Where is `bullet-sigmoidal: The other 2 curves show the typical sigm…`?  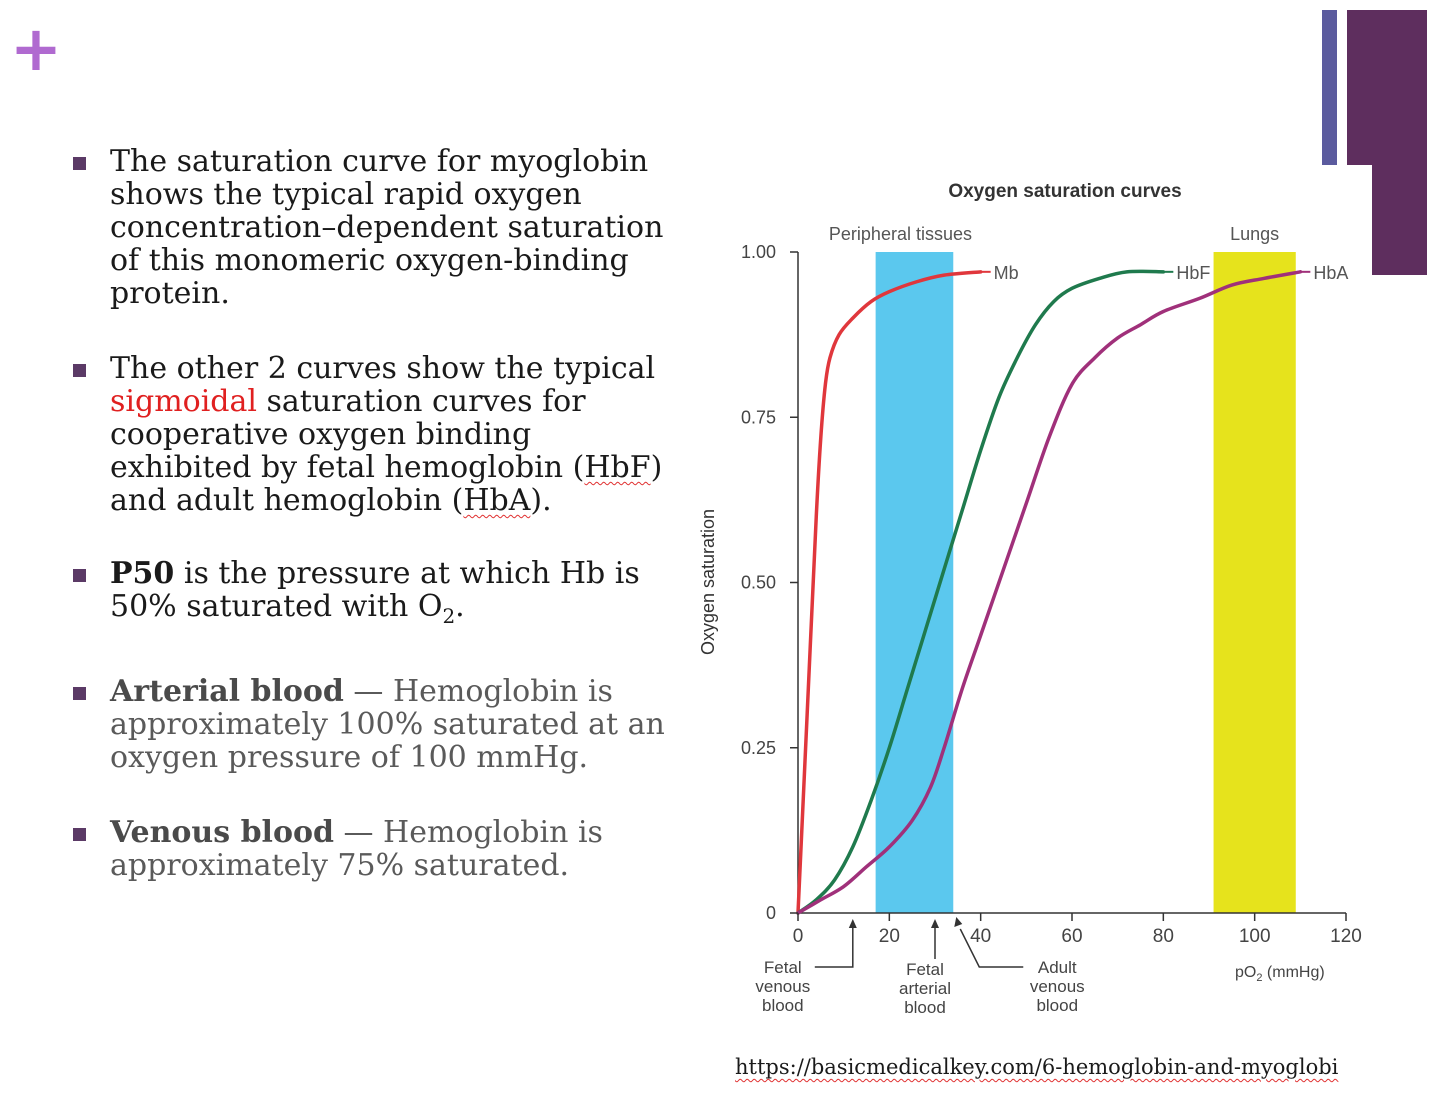
bullet-sigmoidal: The other 2 curves show the typical sigm… is located at coordinates (370, 434).